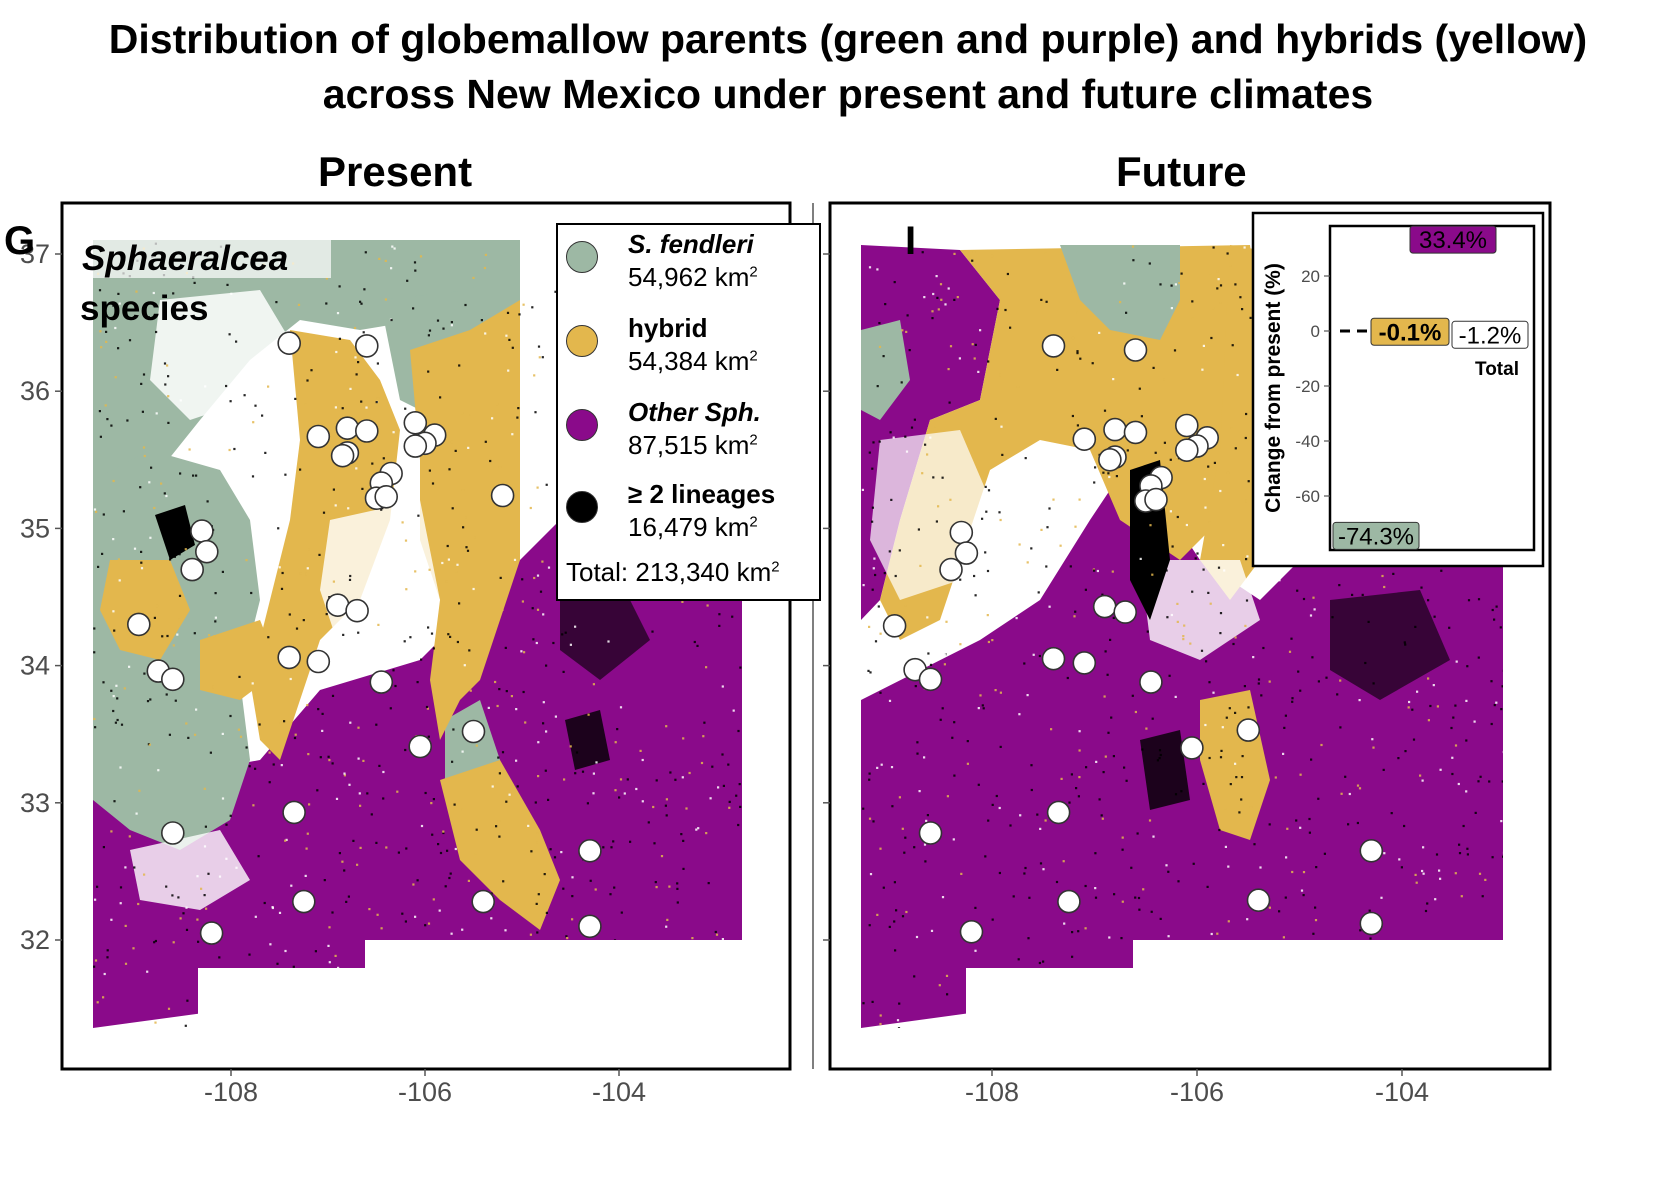 The height and width of the screenshot is (1177, 1656). Describe the element at coordinates (582, 507) in the screenshot. I see `legend-swatch-multi` at that location.